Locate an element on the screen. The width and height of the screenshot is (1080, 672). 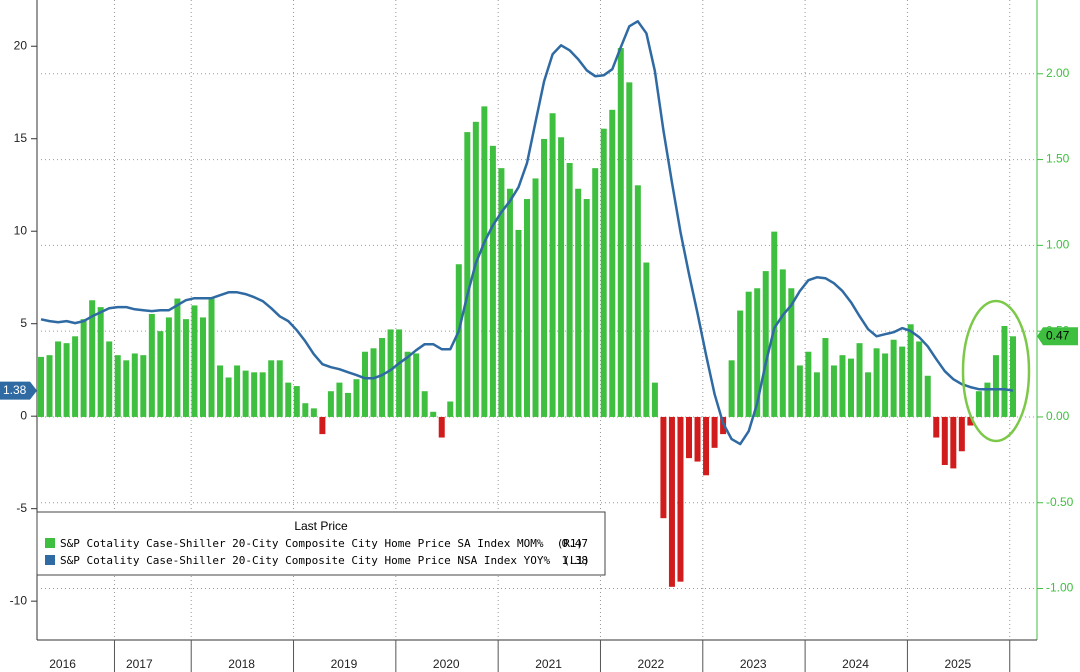
last-value-label: 0.47 is located at coordinates (1058, 335).